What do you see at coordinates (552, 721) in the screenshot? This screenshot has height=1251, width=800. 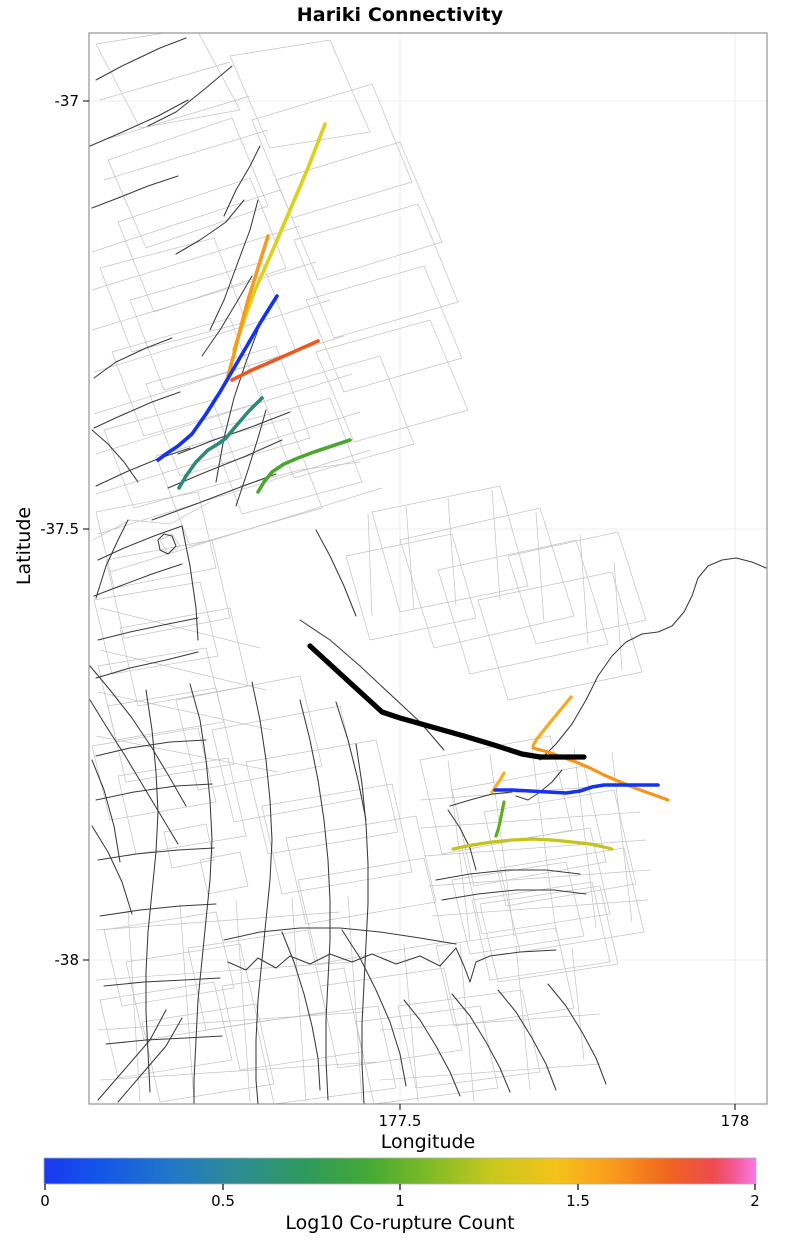 I see `fault-orange-e1` at bounding box center [552, 721].